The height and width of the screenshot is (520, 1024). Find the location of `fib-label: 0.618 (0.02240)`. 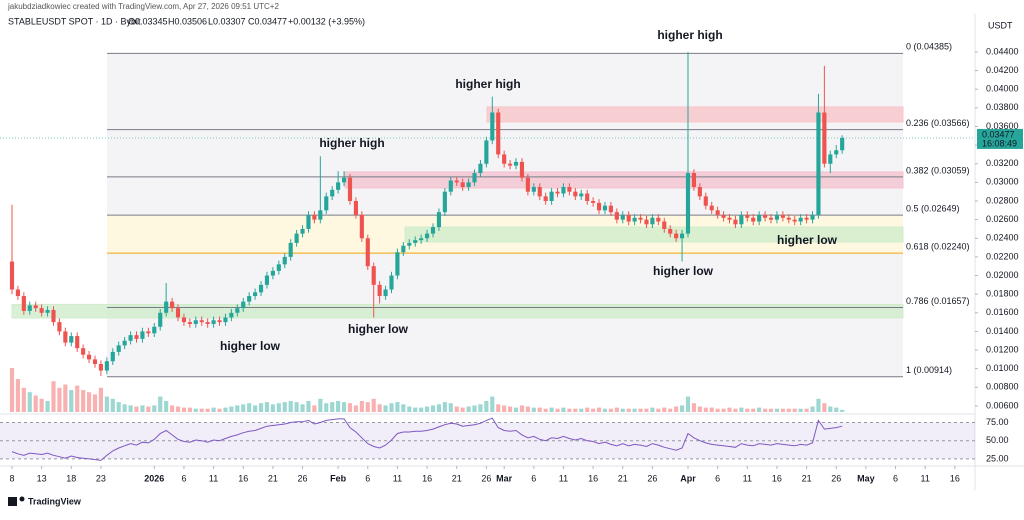

fib-label: 0.618 (0.02240) is located at coordinates (938, 247).